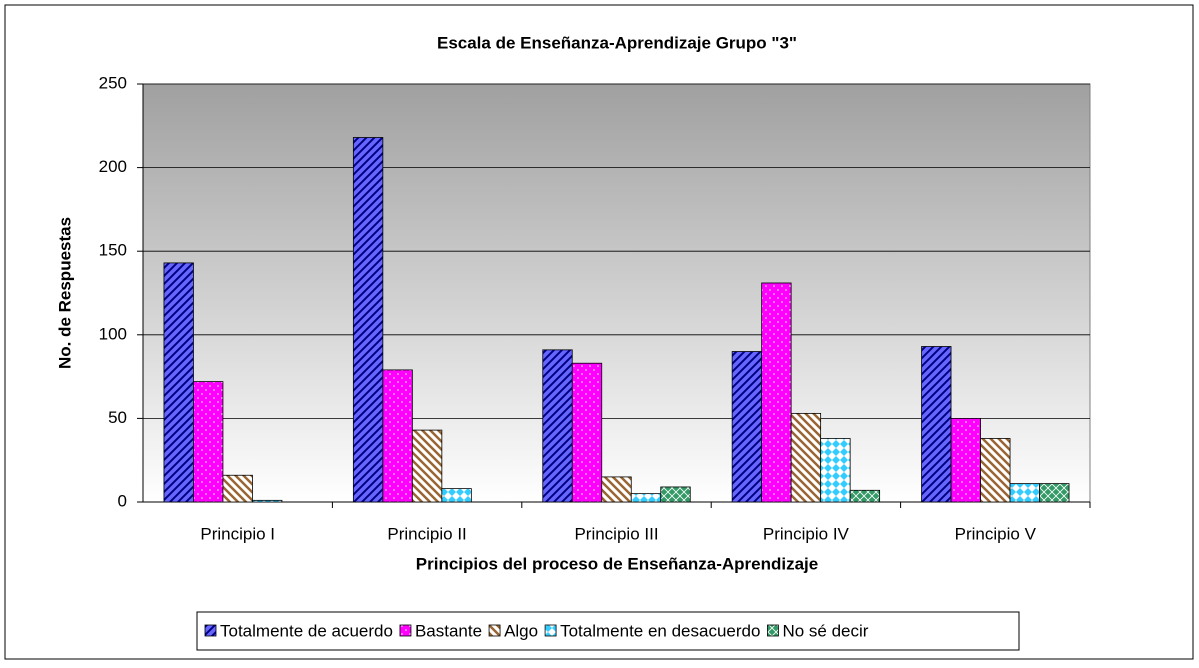 The height and width of the screenshot is (668, 1199). What do you see at coordinates (113, 250) in the screenshot?
I see `y-tick-label: 150` at bounding box center [113, 250].